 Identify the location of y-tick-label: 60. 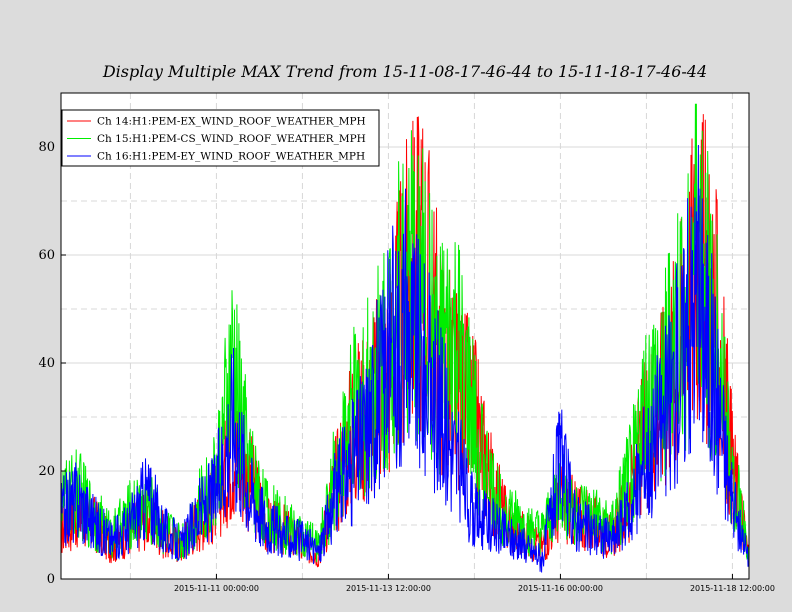
(46, 255).